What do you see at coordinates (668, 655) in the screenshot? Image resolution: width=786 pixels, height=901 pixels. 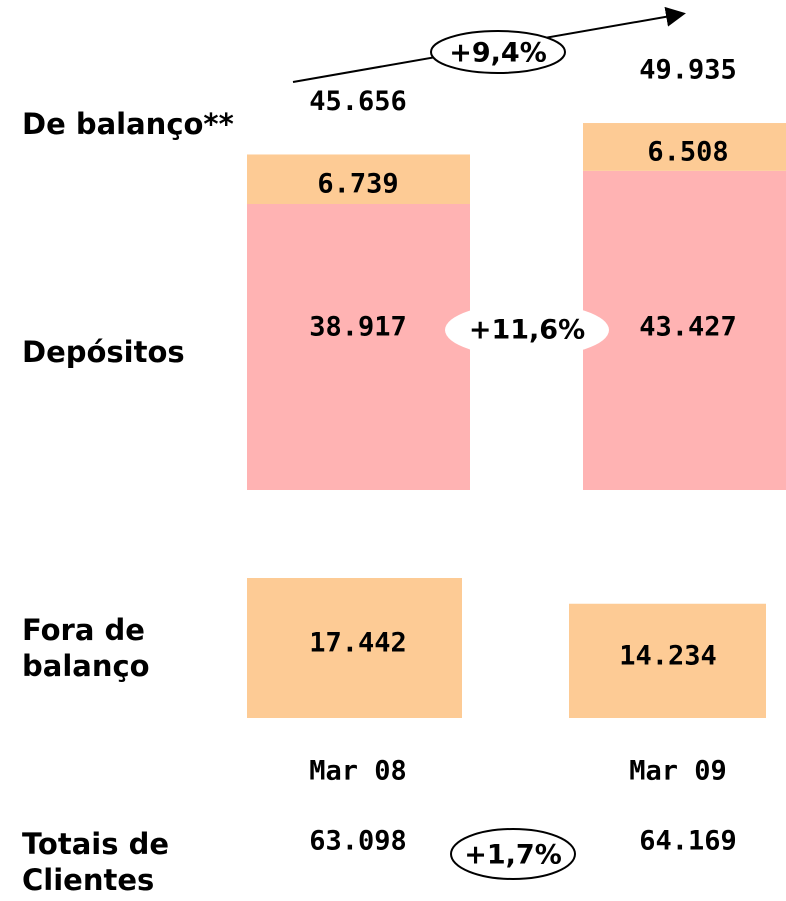 I see `value-label: 14.234` at bounding box center [668, 655].